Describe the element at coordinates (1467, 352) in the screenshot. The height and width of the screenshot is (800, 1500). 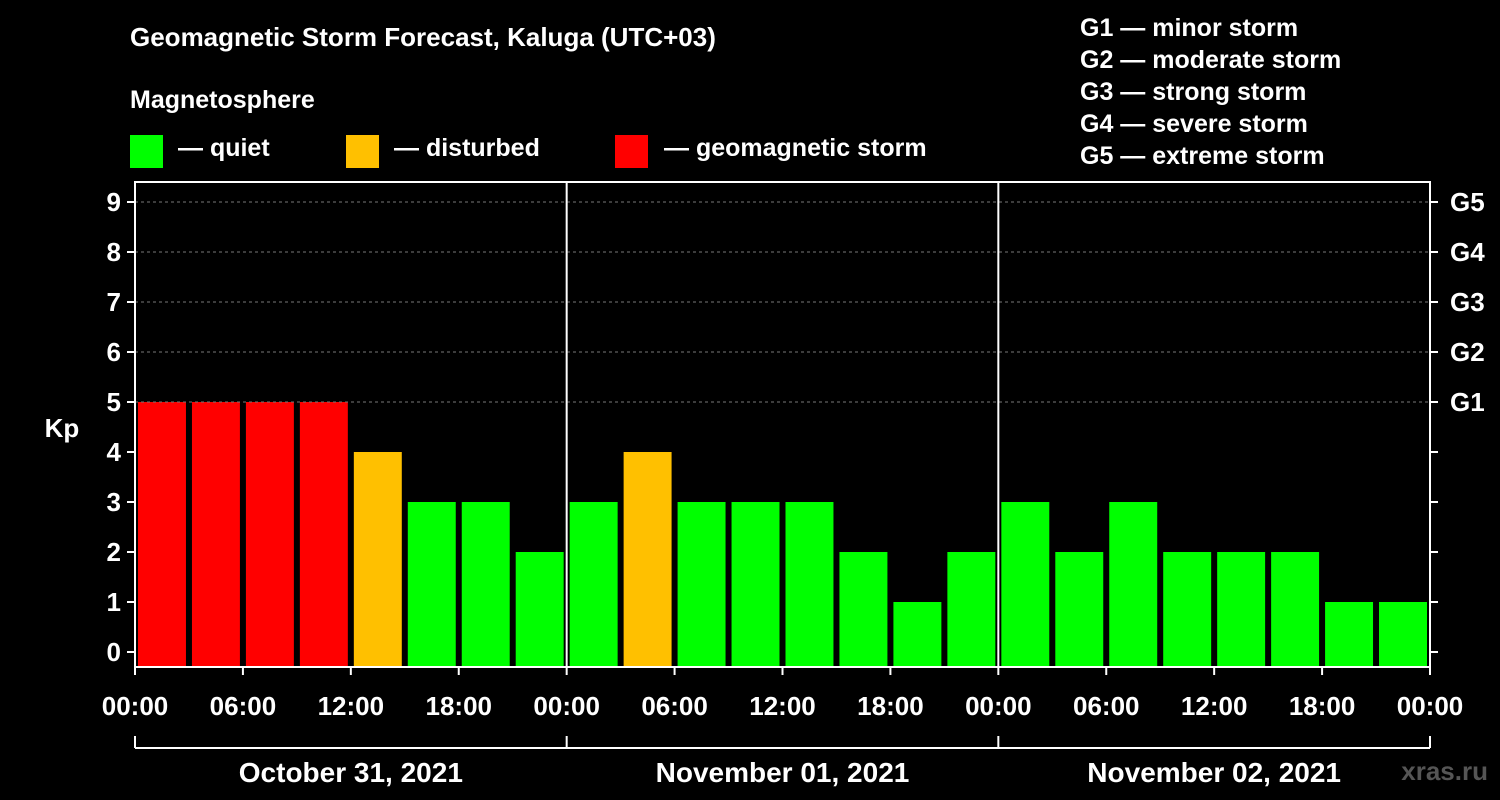
I see `g-level-label: G2` at that location.